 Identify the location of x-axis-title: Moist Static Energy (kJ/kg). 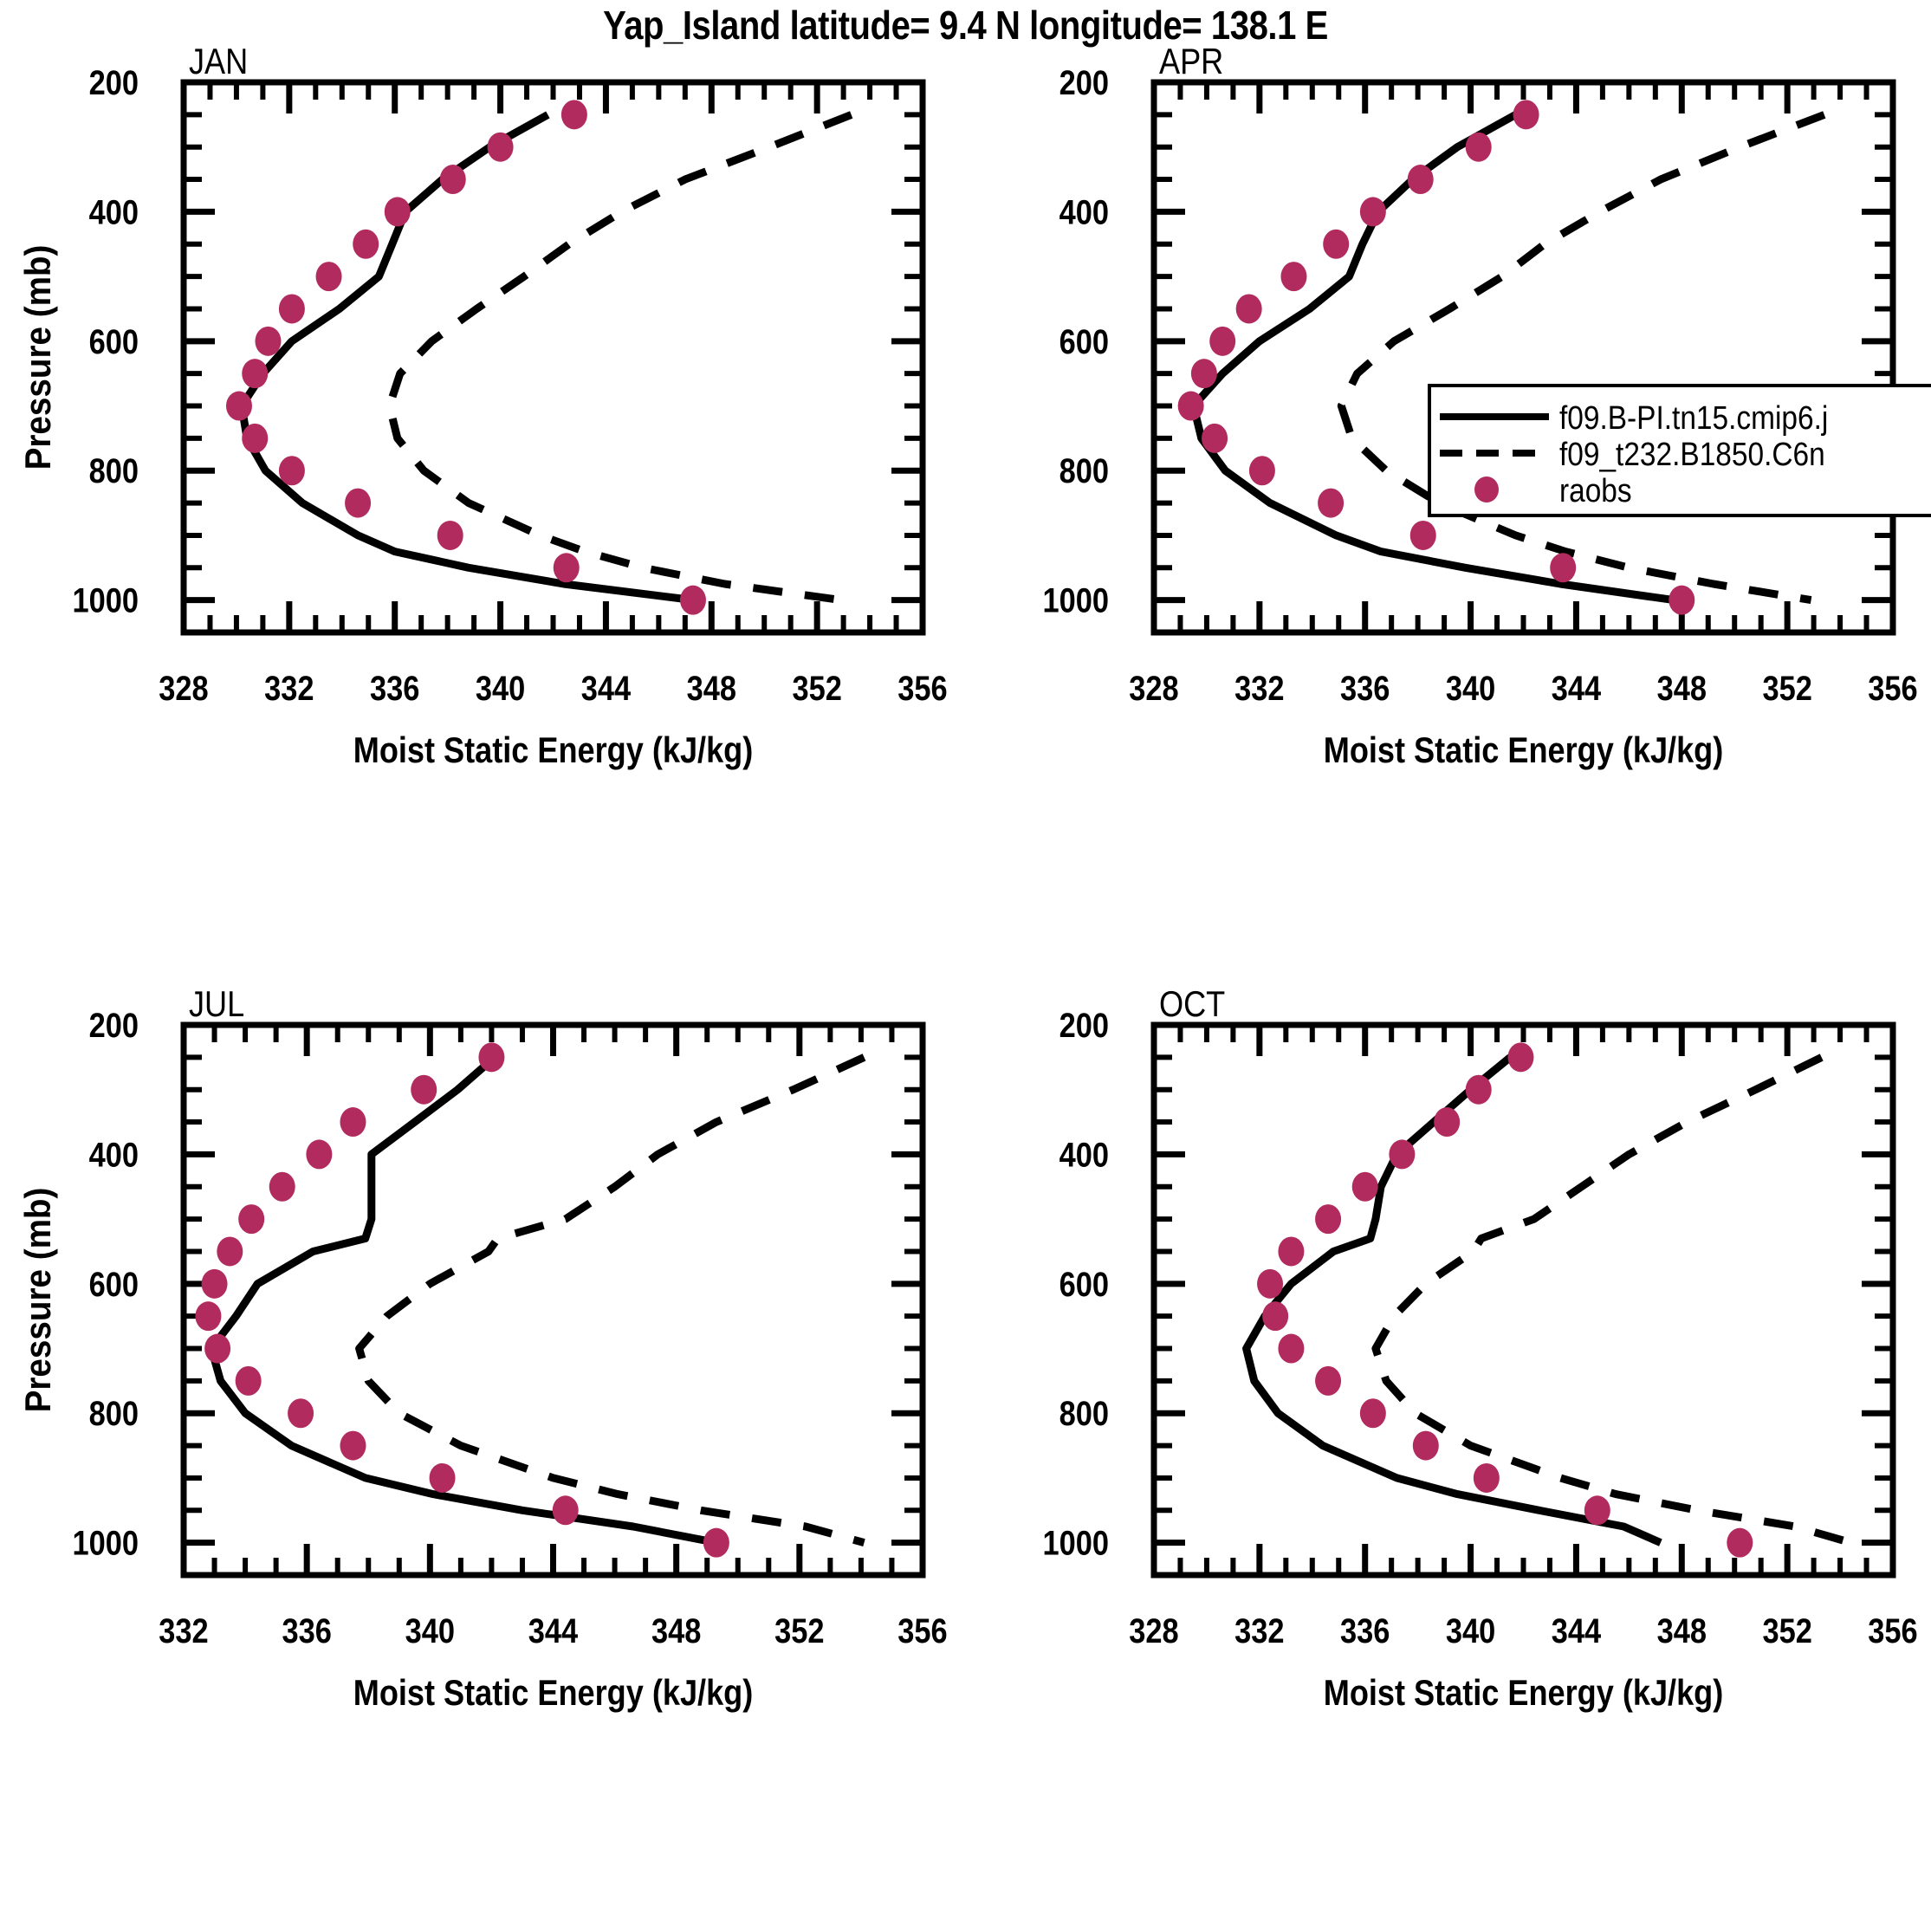
(553, 751).